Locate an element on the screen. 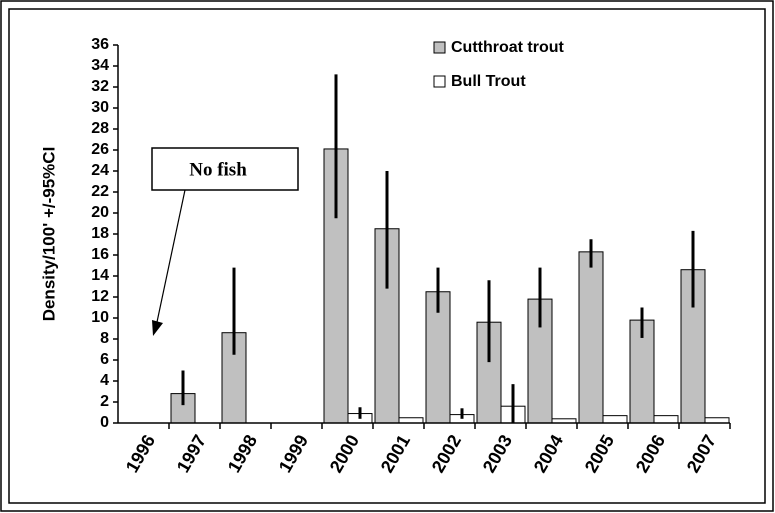  y-tick-label: 34 is located at coordinates (100, 65).